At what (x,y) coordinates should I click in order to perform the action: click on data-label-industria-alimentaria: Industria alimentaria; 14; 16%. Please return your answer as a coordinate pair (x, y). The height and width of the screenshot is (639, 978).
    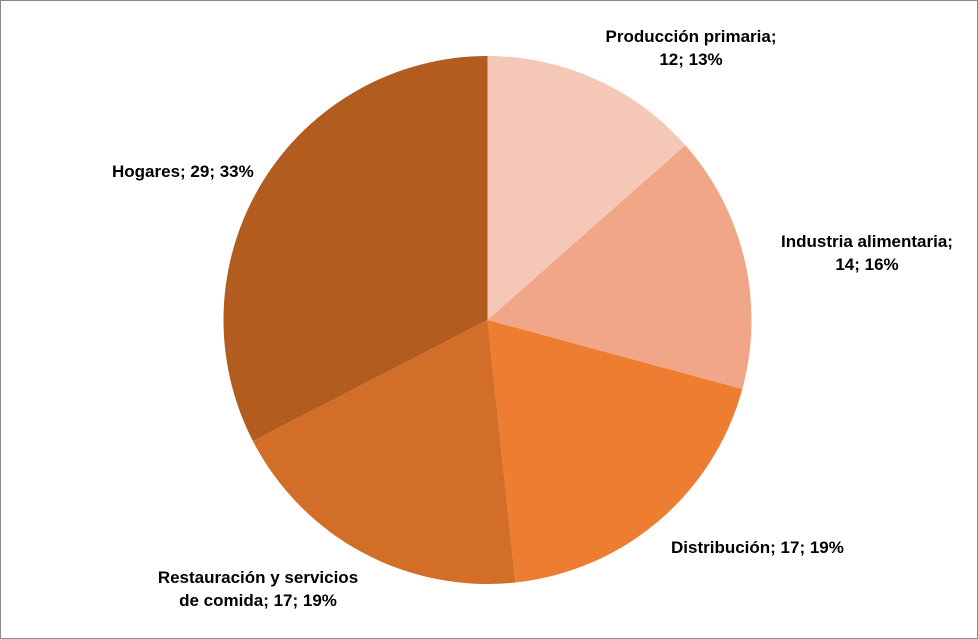
    Looking at the image, I should click on (867, 253).